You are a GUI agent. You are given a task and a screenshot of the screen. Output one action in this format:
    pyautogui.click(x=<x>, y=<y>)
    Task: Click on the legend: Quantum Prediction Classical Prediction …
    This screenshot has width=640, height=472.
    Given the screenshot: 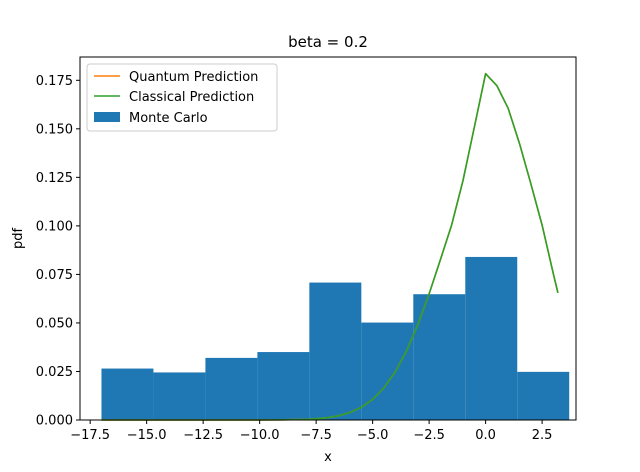 What is the action you would take?
    pyautogui.click(x=182, y=97)
    